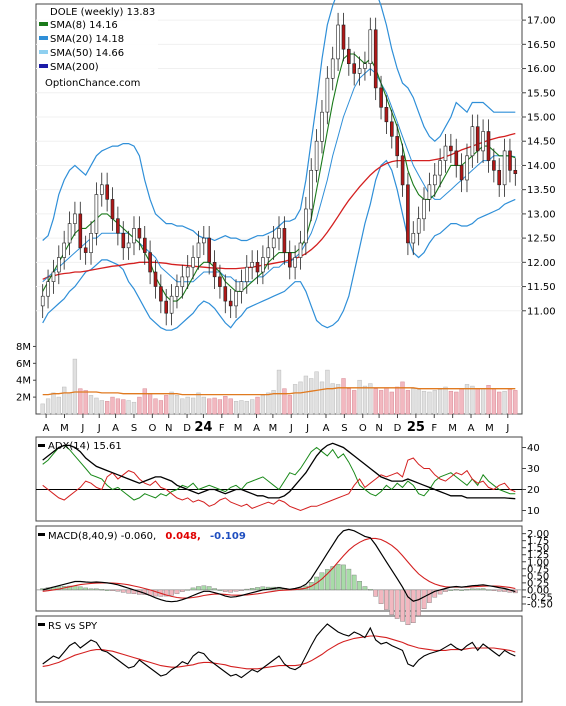 The height and width of the screenshot is (706, 566). I want to click on macd-tick-label: 0.25, so click(538, 583).